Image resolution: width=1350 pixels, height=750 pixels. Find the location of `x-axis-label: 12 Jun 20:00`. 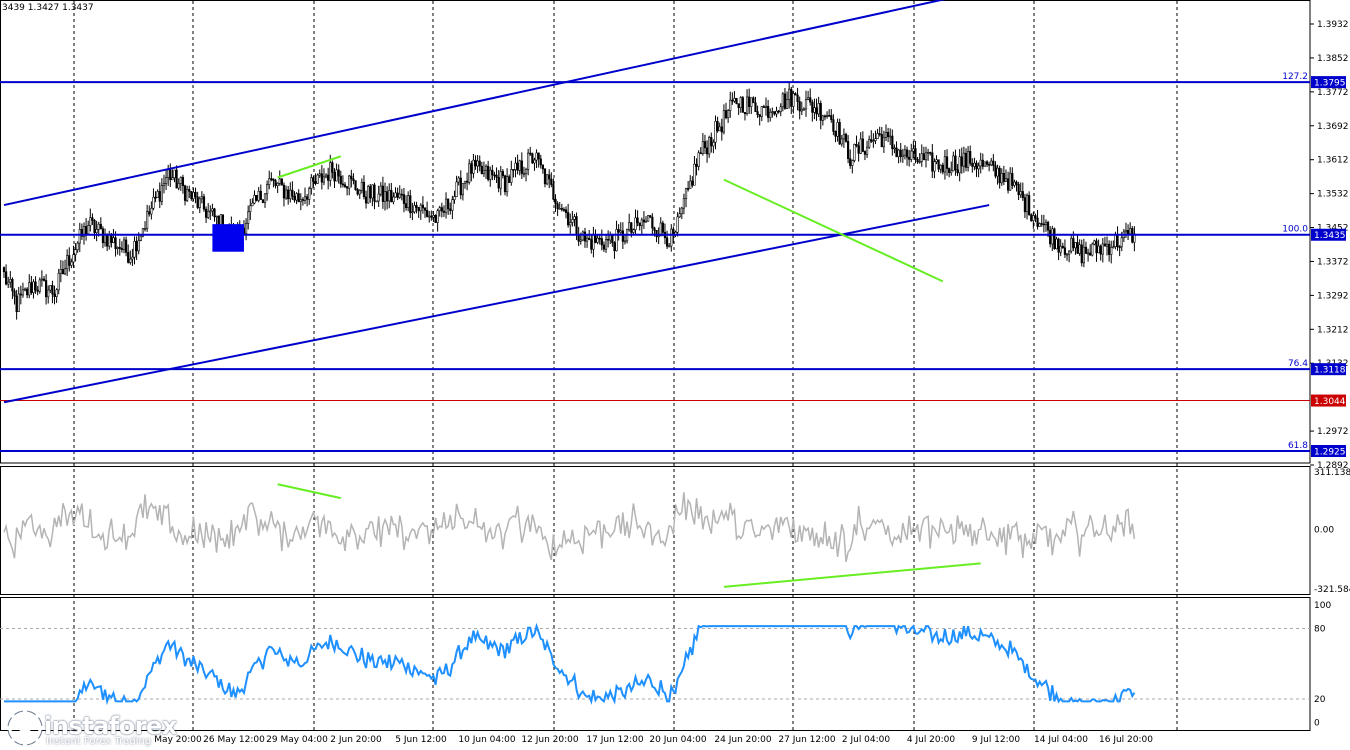

x-axis-label: 12 Jun 20:00 is located at coordinates (549, 740).